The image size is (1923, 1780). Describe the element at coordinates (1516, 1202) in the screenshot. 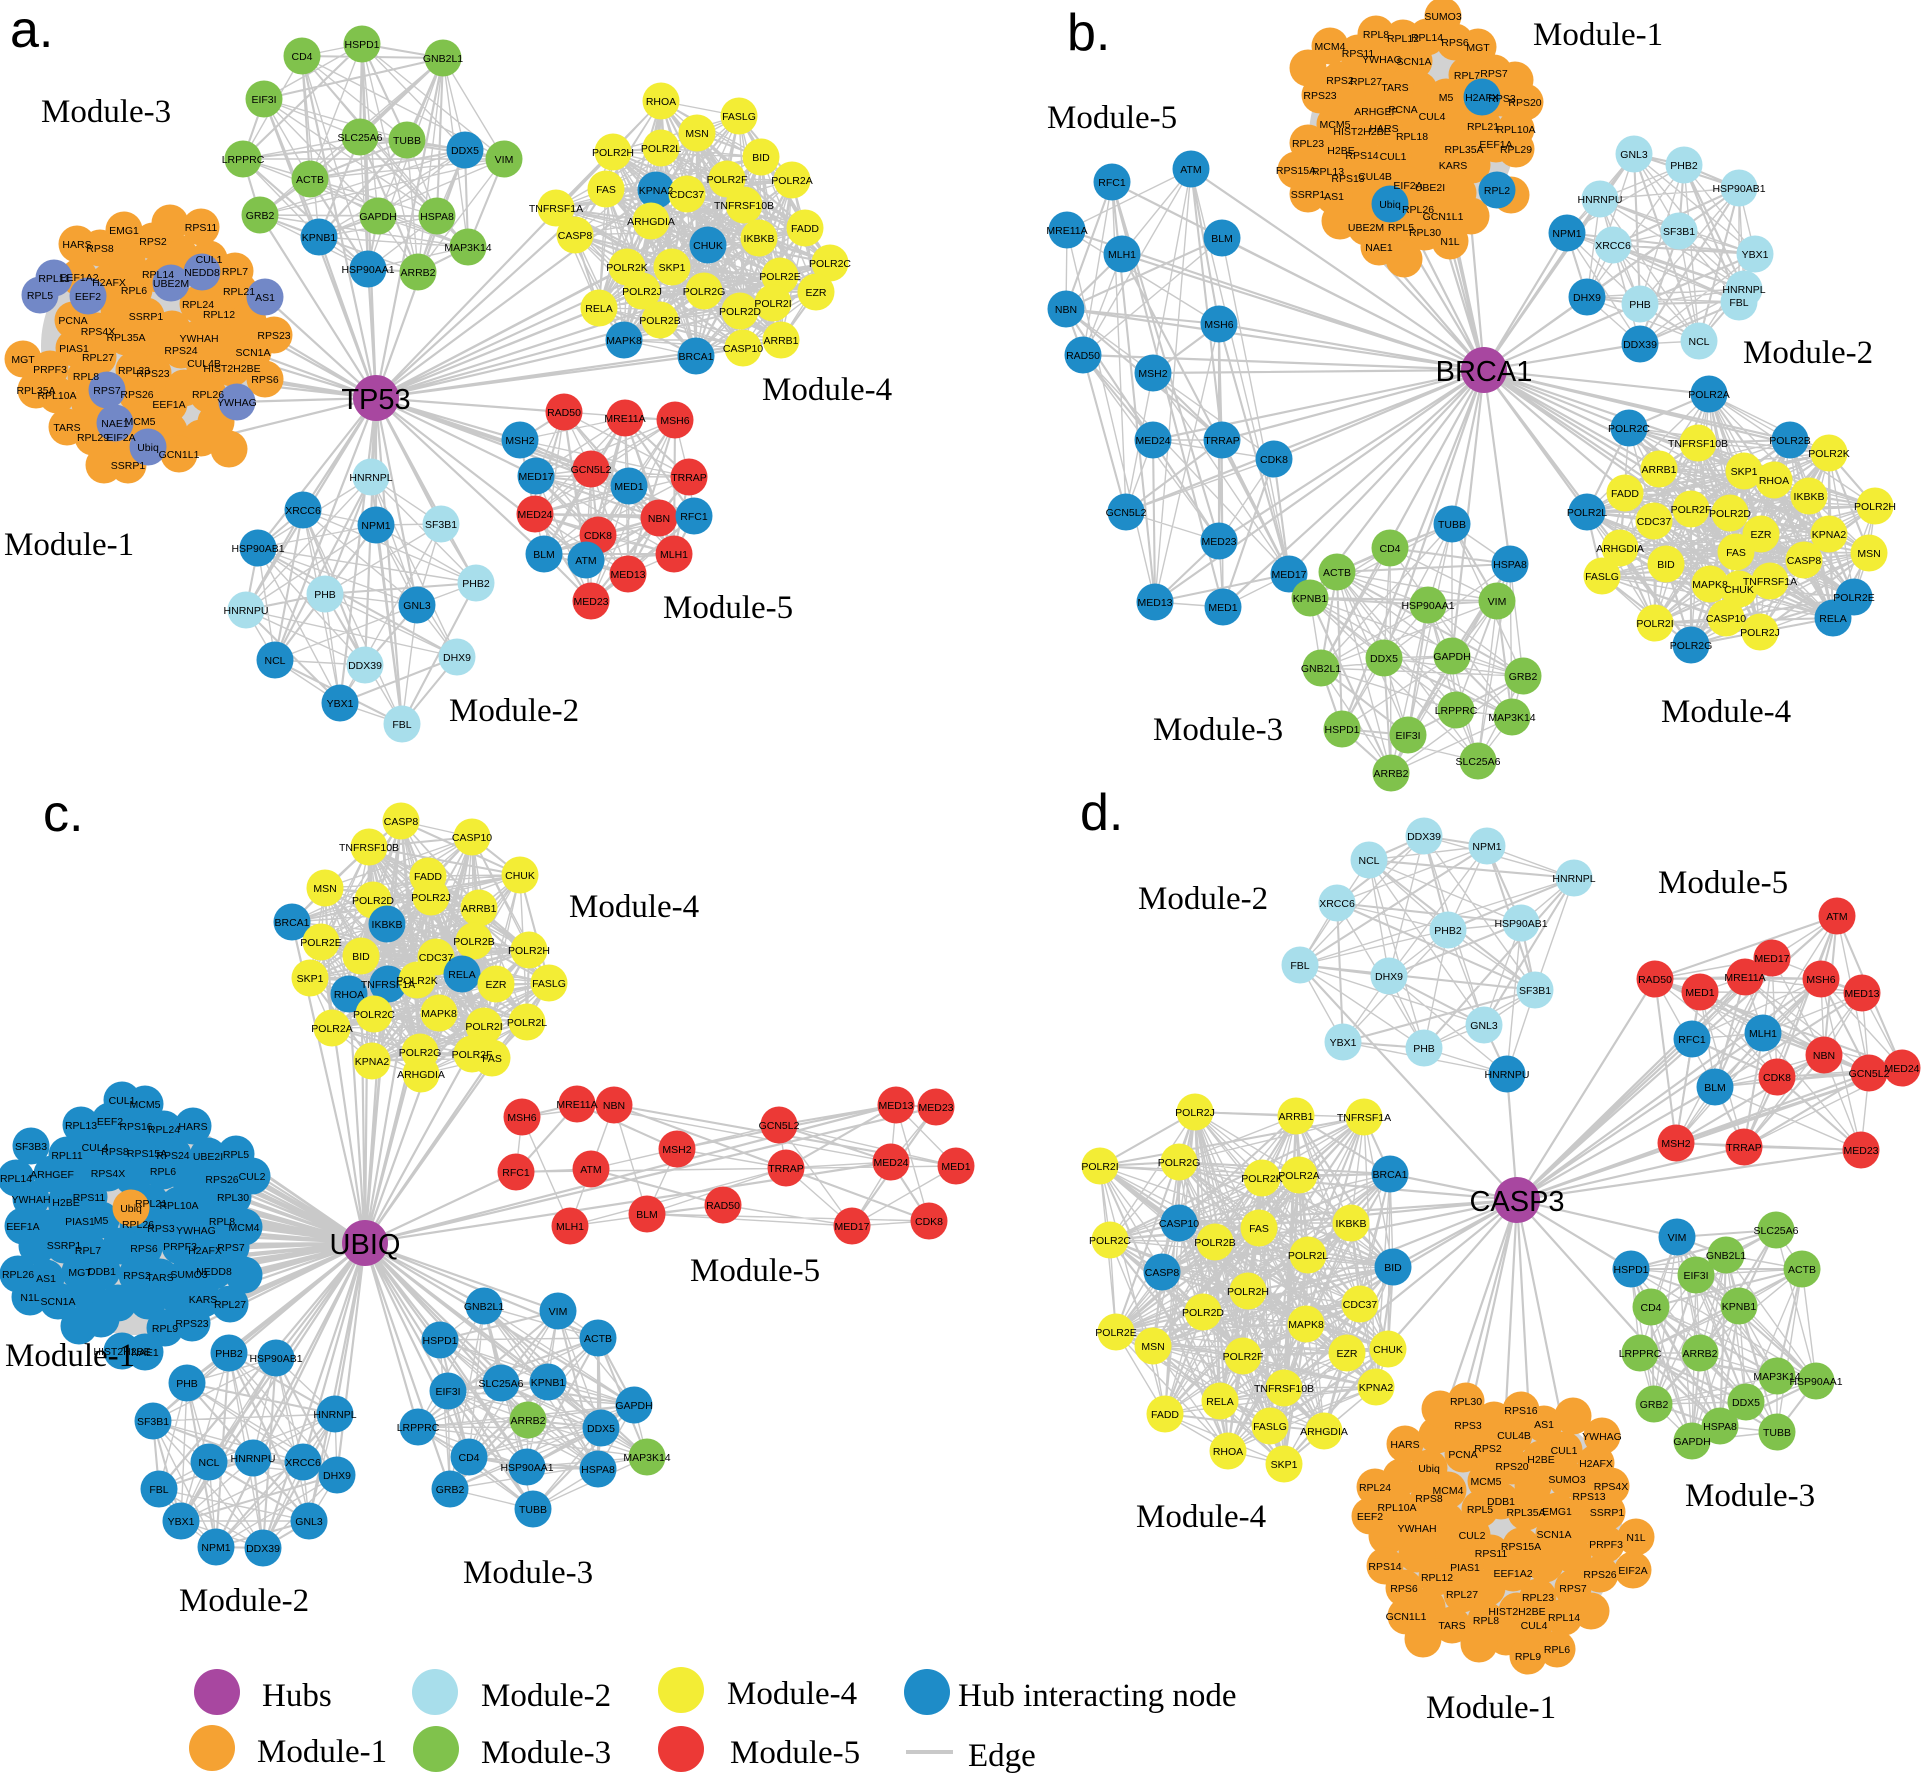

I see `svg-text: CASP3` at that location.